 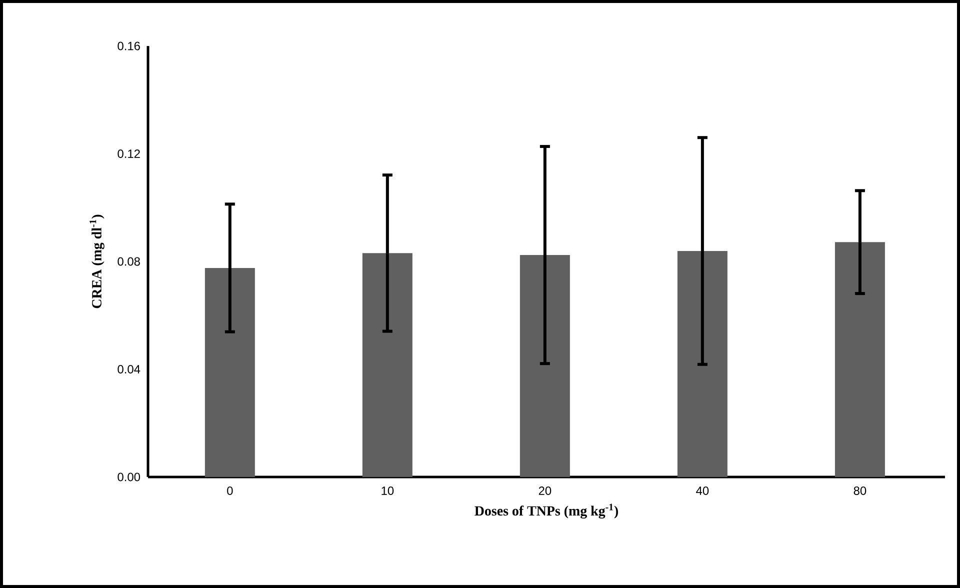 What do you see at coordinates (545, 490) in the screenshot?
I see `x-tick-label: 20` at bounding box center [545, 490].